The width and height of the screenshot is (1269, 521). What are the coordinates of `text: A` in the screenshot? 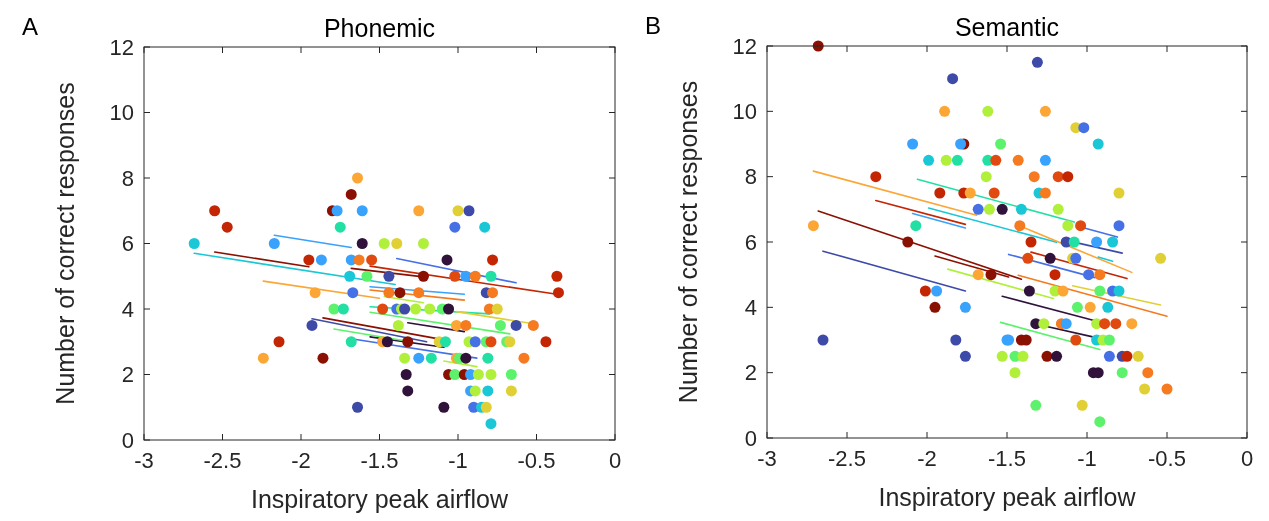 It's located at (30, 26).